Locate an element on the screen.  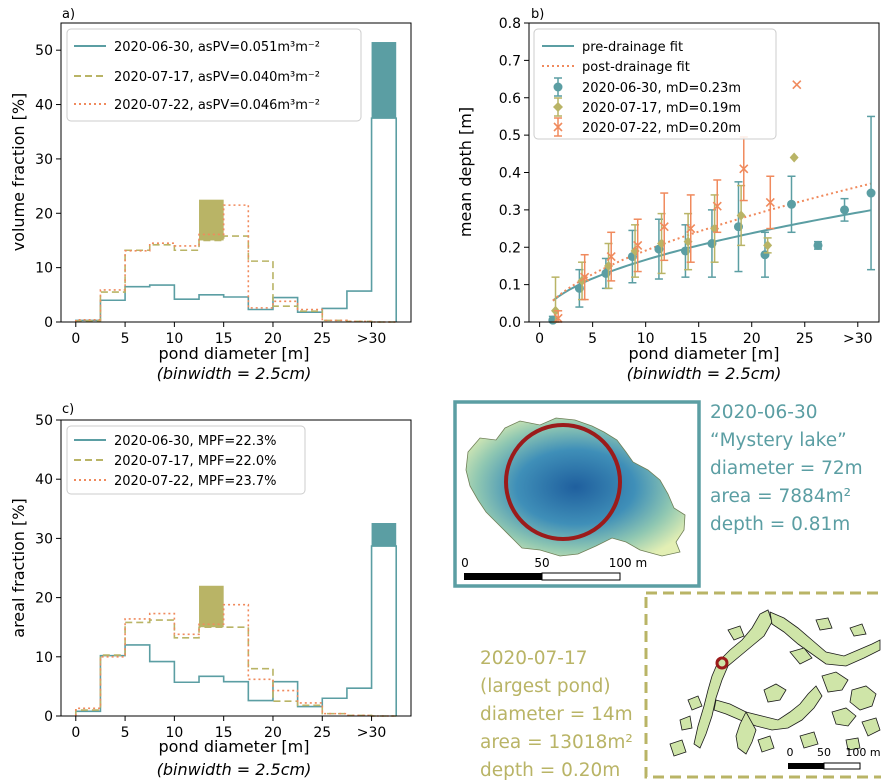
annotation-line: diameter = 14m is located at coordinates (556, 714).